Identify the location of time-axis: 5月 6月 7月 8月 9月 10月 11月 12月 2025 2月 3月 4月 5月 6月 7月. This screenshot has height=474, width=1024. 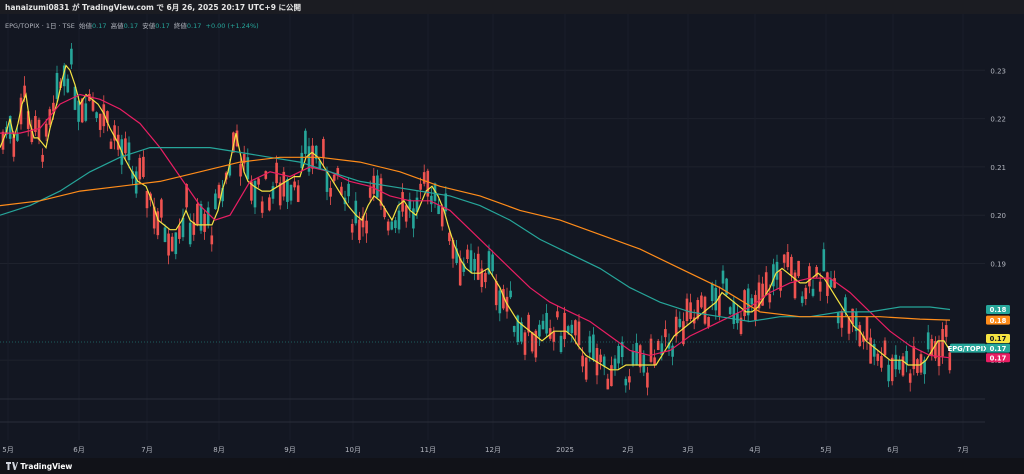
(485, 450).